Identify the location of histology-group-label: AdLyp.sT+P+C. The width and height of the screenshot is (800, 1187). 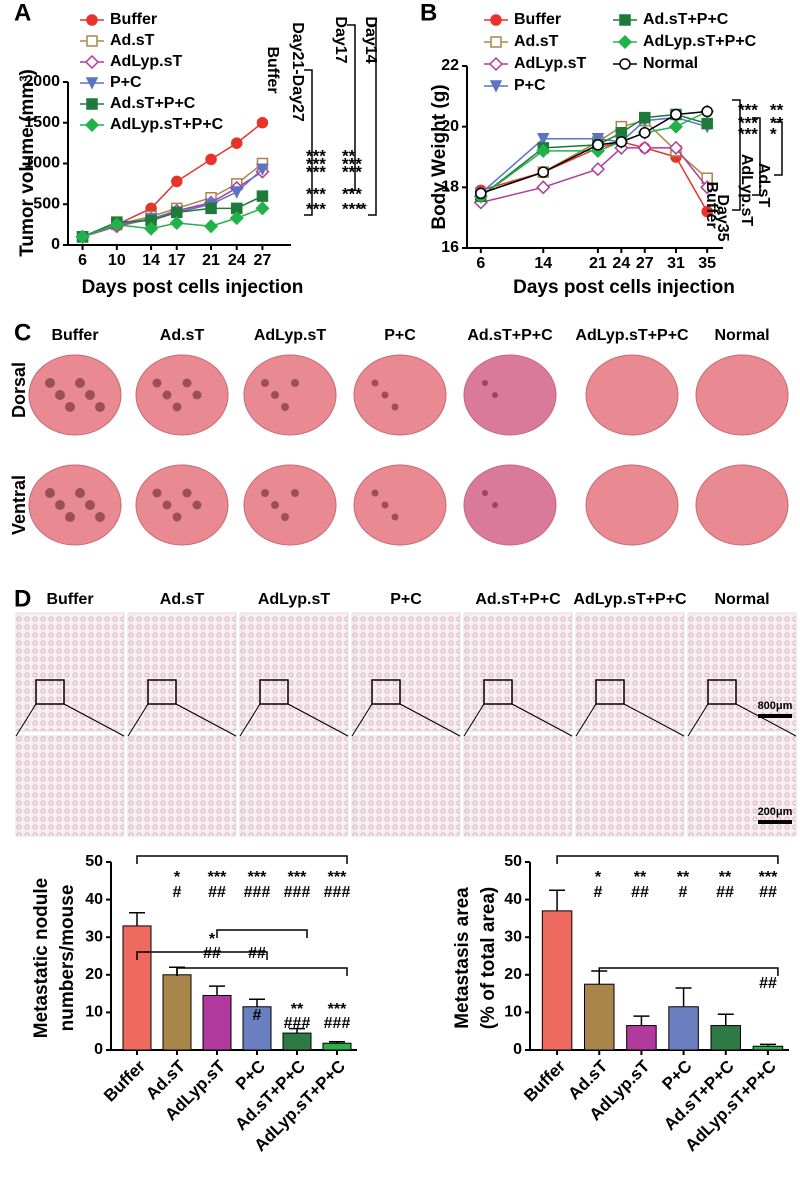
(630, 599).